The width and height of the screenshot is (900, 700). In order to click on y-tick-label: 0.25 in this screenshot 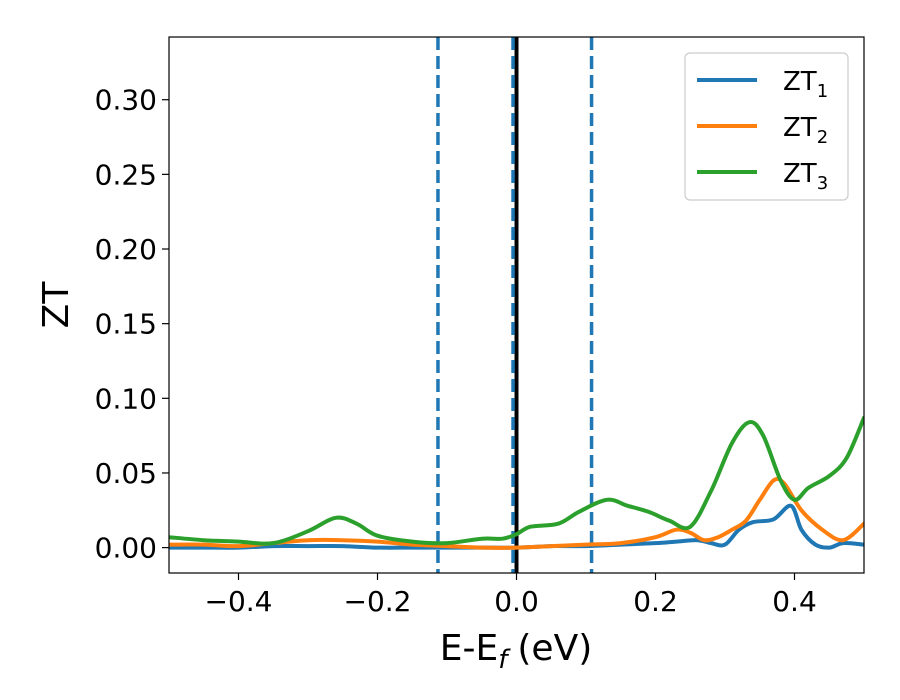, I will do `click(126, 174)`.